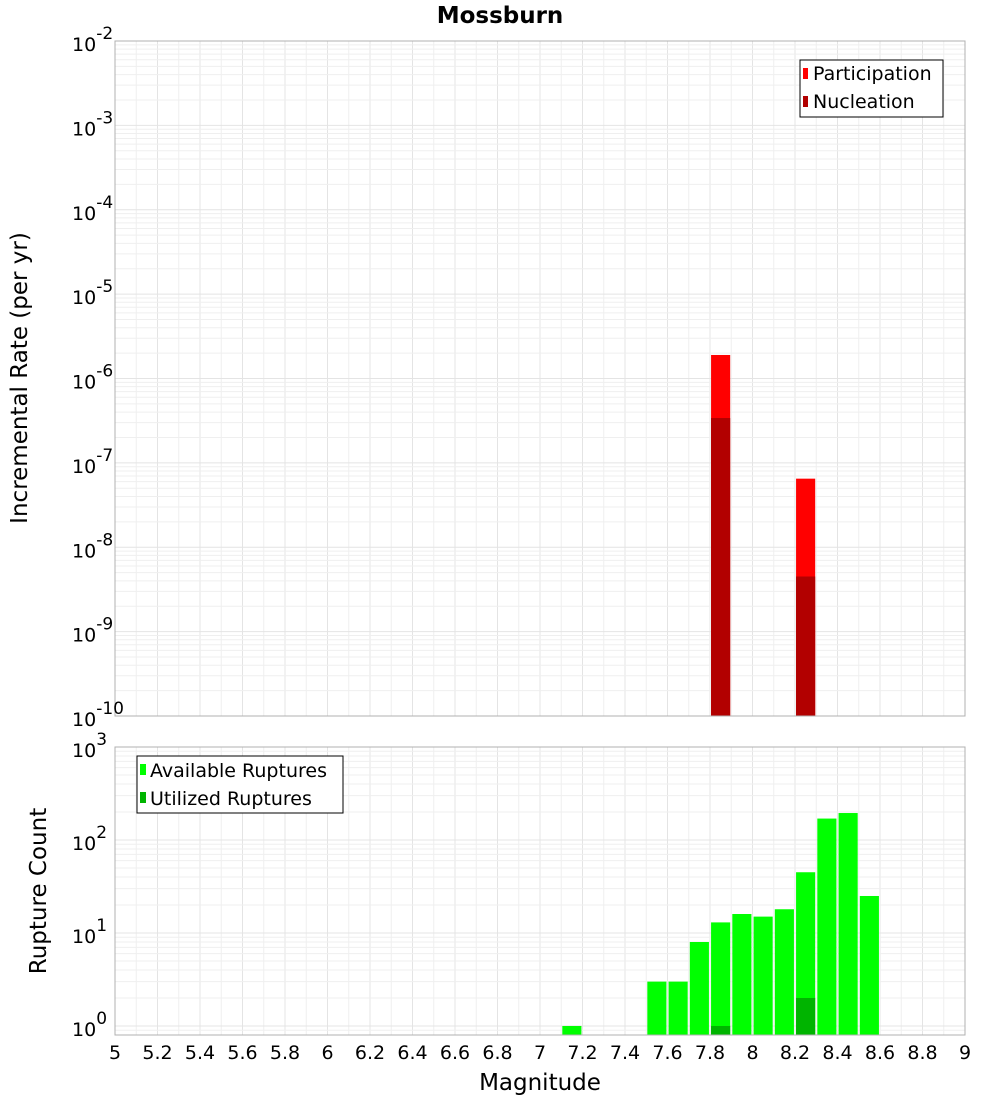  What do you see at coordinates (143, 769) in the screenshot?
I see `legend-swatch-available` at bounding box center [143, 769].